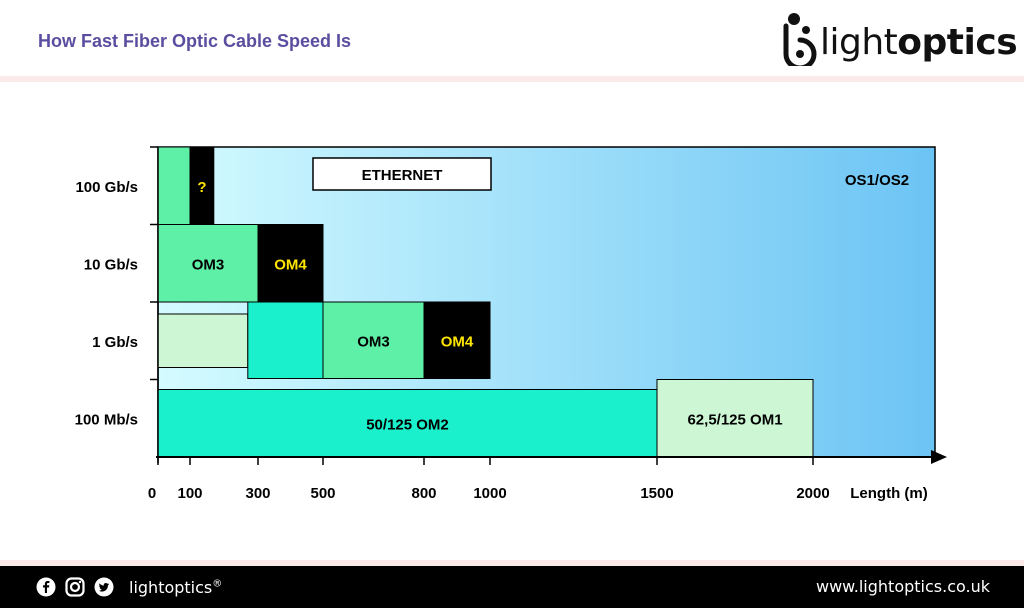  Describe the element at coordinates (888, 493) in the screenshot. I see `x-axis-label: Length (m)` at that location.